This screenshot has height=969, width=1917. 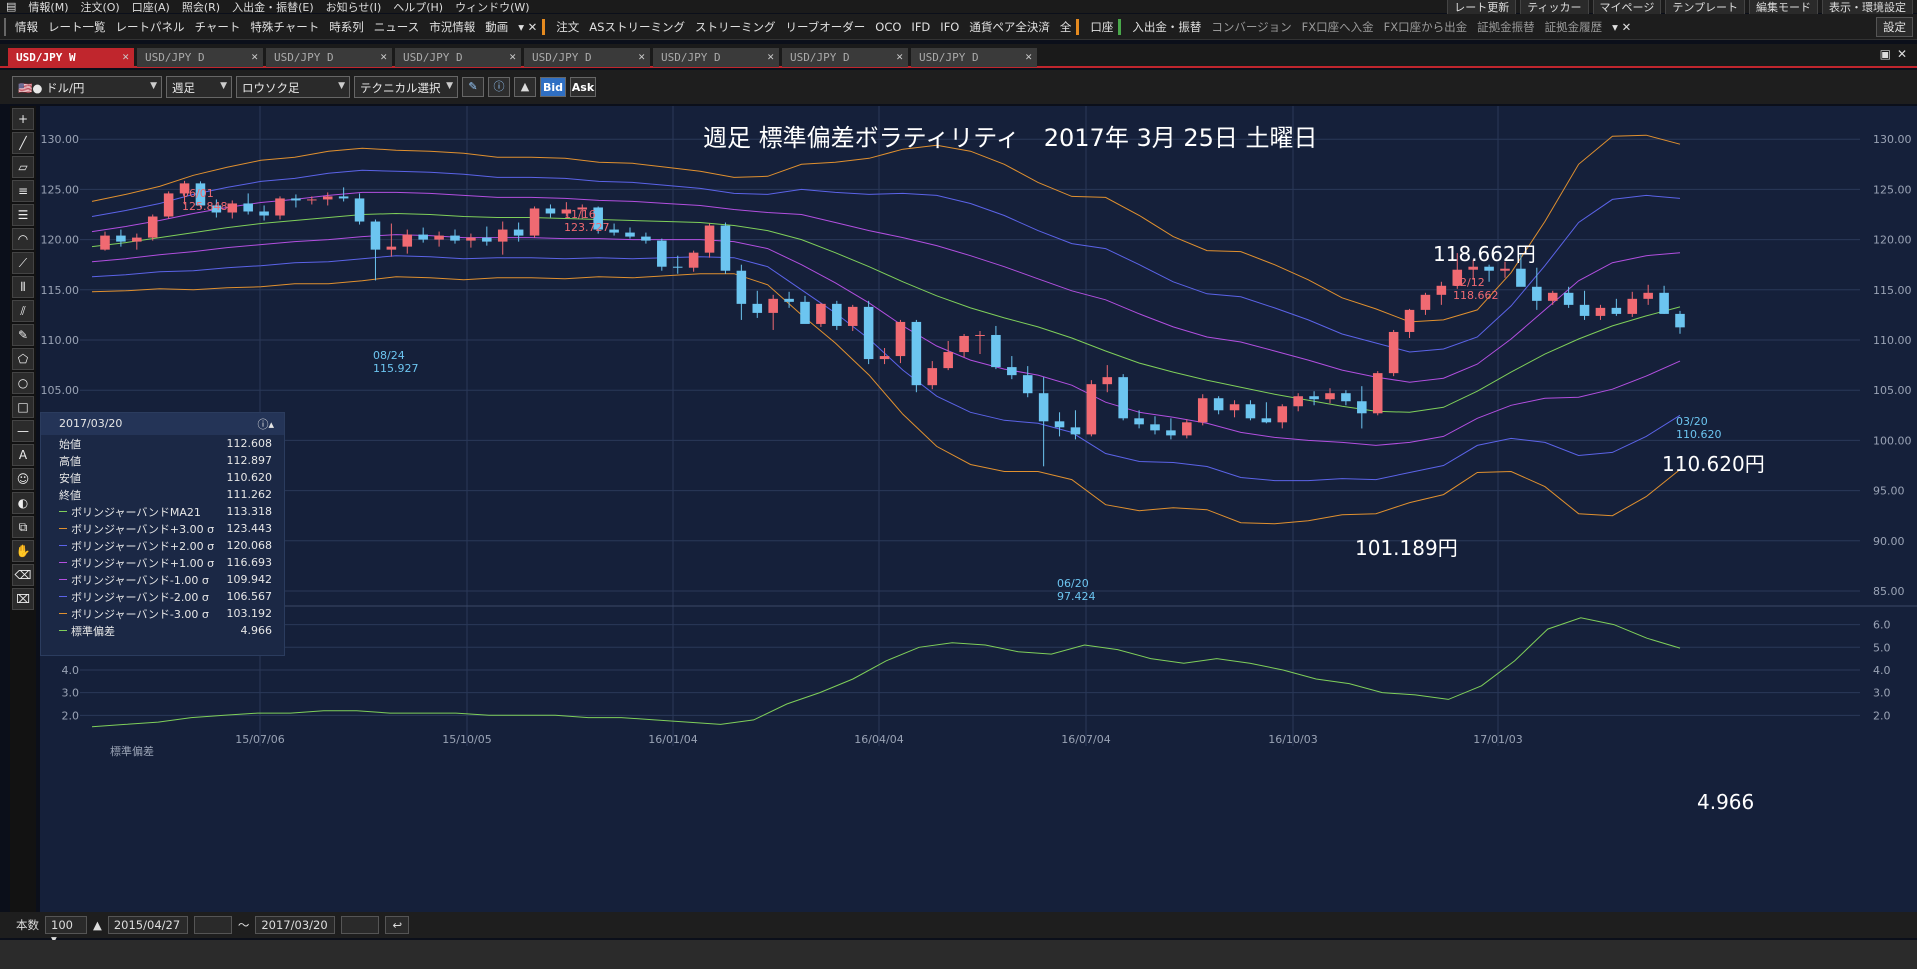 I want to click on info-collapse-icon: ⓘ▴, so click(x=265, y=424).